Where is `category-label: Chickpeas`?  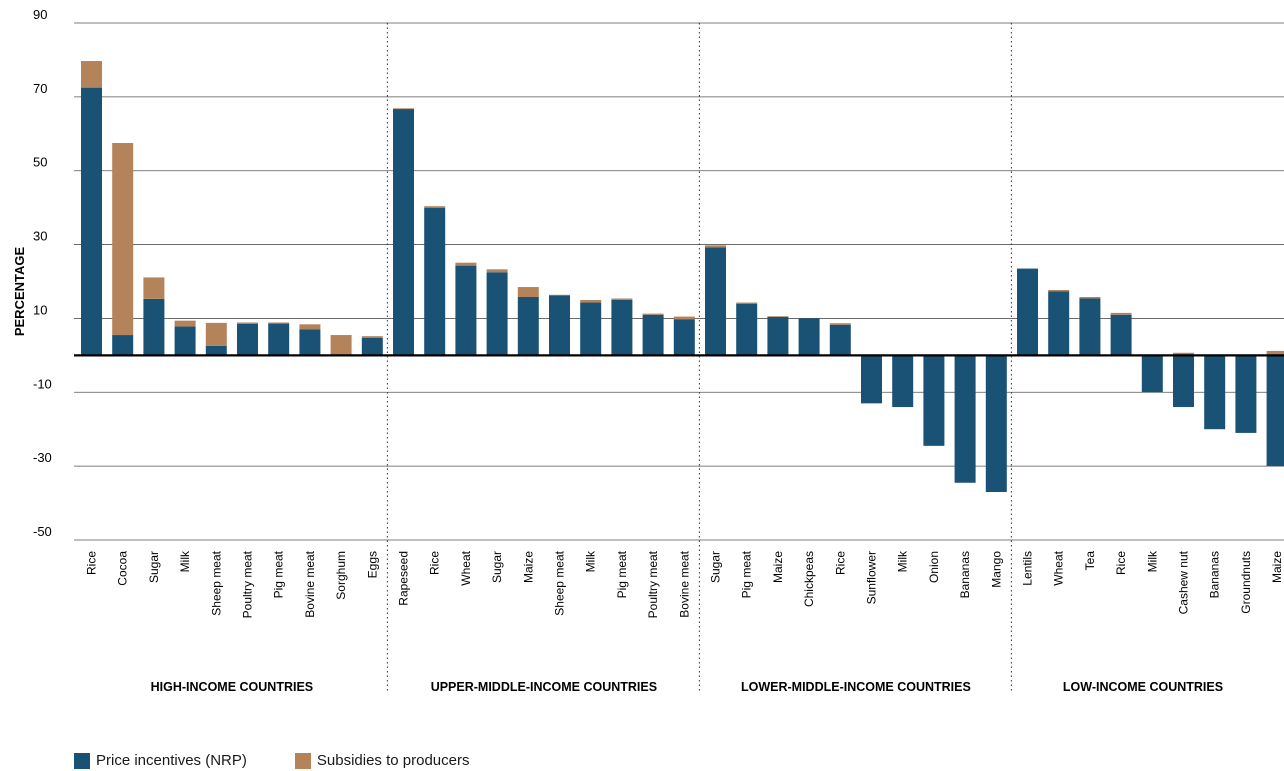
category-label: Chickpeas is located at coordinates (809, 579).